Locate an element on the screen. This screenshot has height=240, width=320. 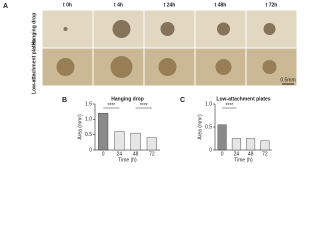
column-header: t 0h is located at coordinates (67, 5).